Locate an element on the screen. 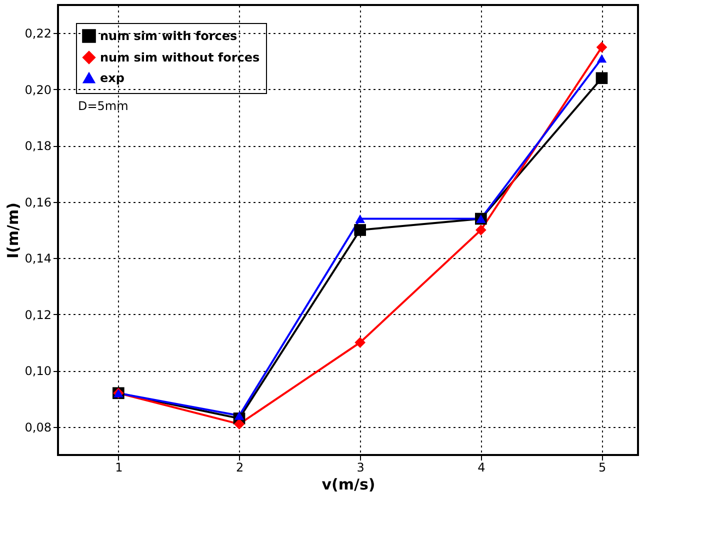 The height and width of the screenshot is (545, 724). x-tick-label: 2 is located at coordinates (240, 467).